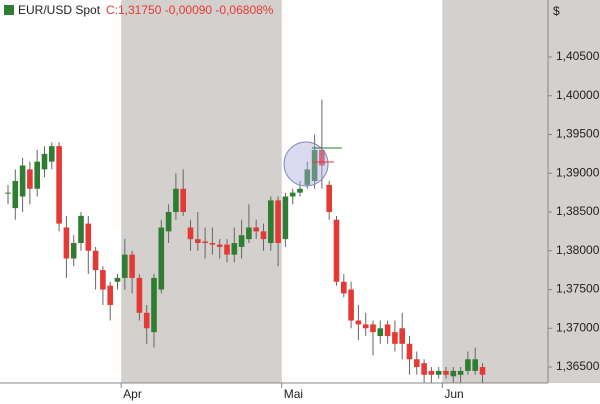  Describe the element at coordinates (132, 394) in the screenshot. I see `x-tick-label: Apr` at that location.